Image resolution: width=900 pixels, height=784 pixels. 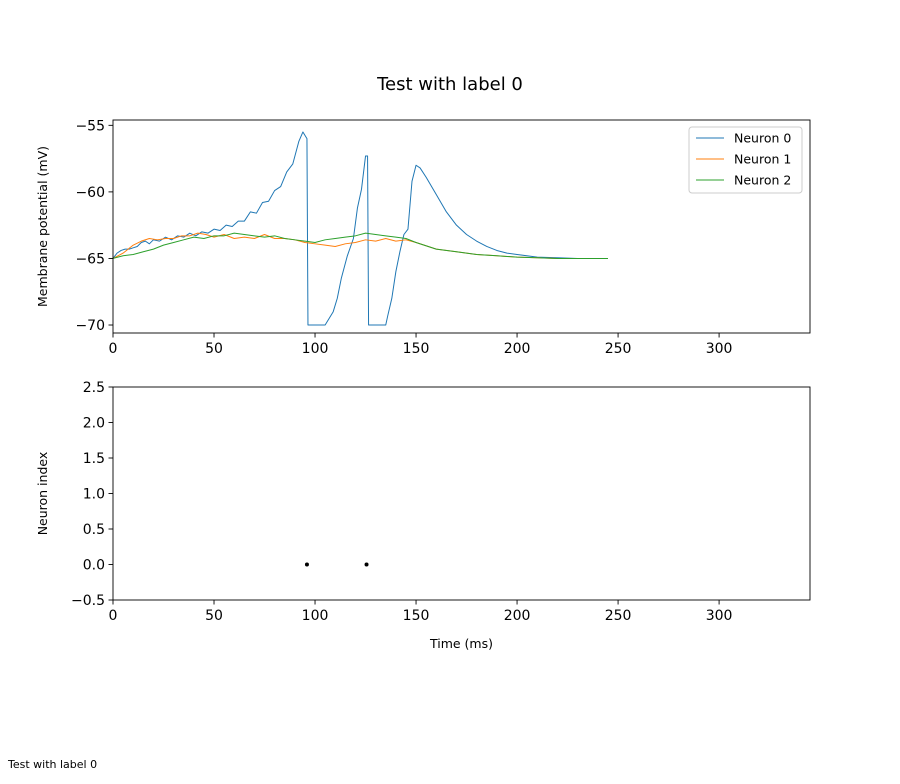 What do you see at coordinates (88, 601) in the screenshot?
I see `bottom-y-tick-label: −0.5` at bounding box center [88, 601].